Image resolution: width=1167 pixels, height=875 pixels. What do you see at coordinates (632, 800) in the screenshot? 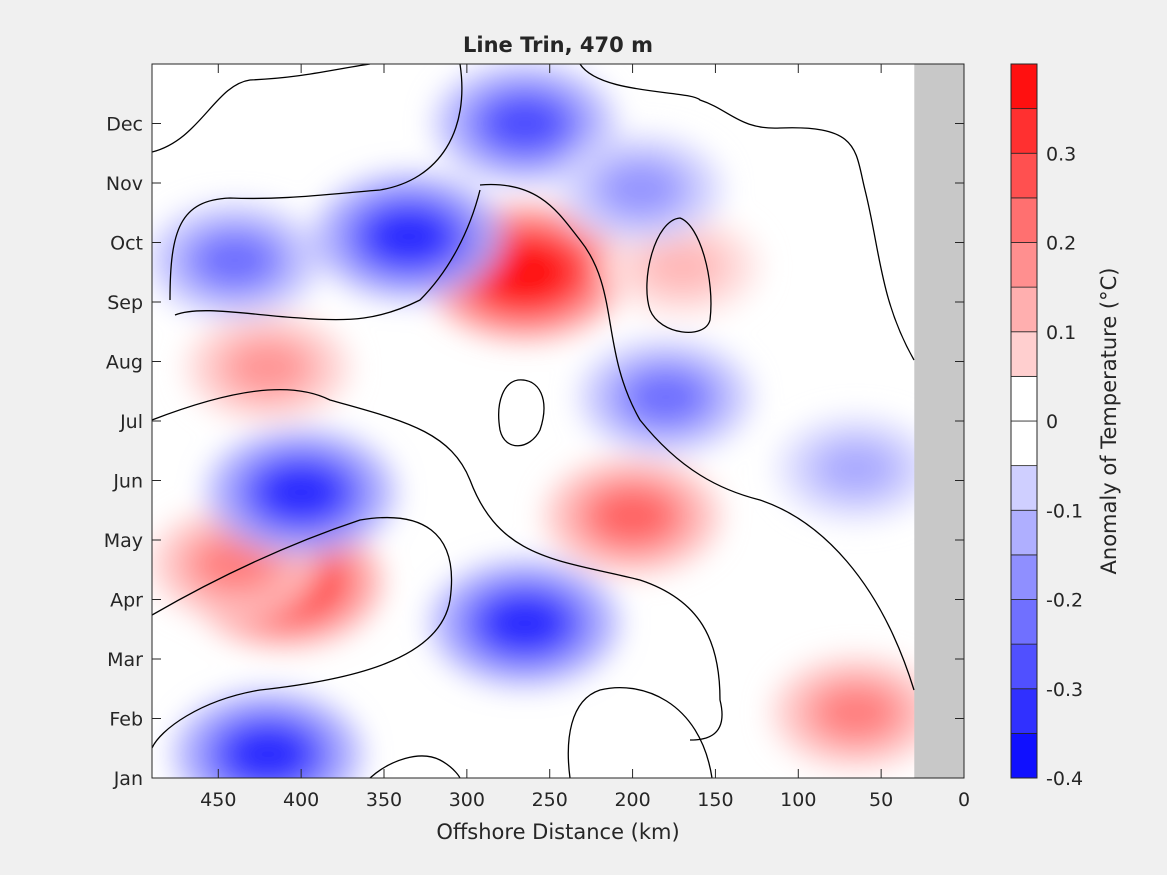
I see `x-tick-label: 200` at bounding box center [632, 800].